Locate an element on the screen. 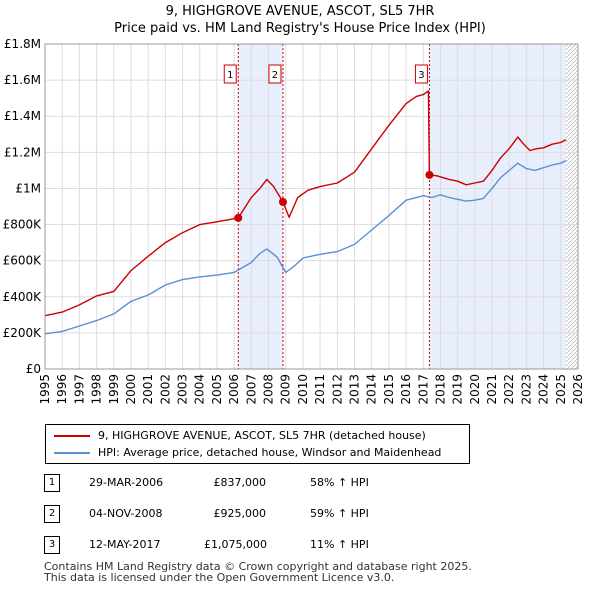 Image resolution: width=600 pixels, height=590 pixels. y-tick-label: £1.8M is located at coordinates (22, 44).